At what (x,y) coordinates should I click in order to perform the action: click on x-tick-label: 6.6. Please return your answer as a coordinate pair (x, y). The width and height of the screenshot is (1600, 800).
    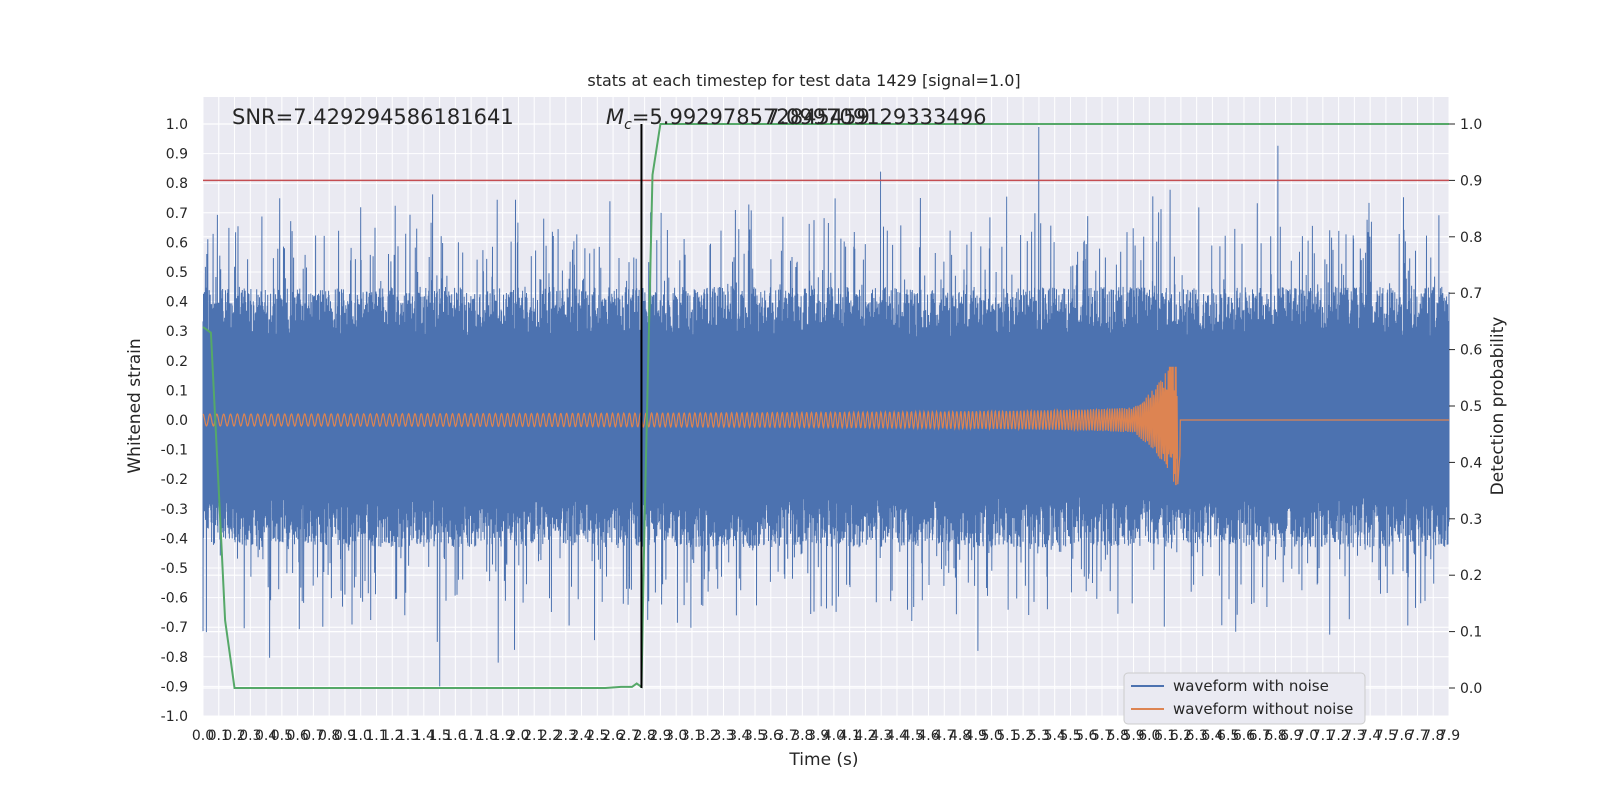
    Looking at the image, I should click on (1244, 736).